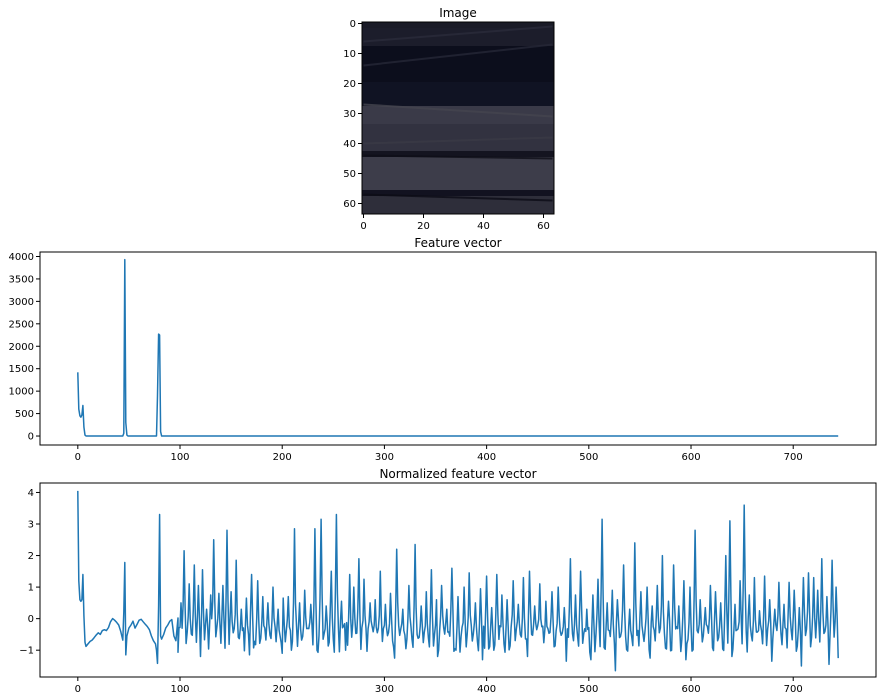 This screenshot has height=699, width=887. What do you see at coordinates (282, 457) in the screenshot?
I see `feature-vector-xtick-label: 200` at bounding box center [282, 457].